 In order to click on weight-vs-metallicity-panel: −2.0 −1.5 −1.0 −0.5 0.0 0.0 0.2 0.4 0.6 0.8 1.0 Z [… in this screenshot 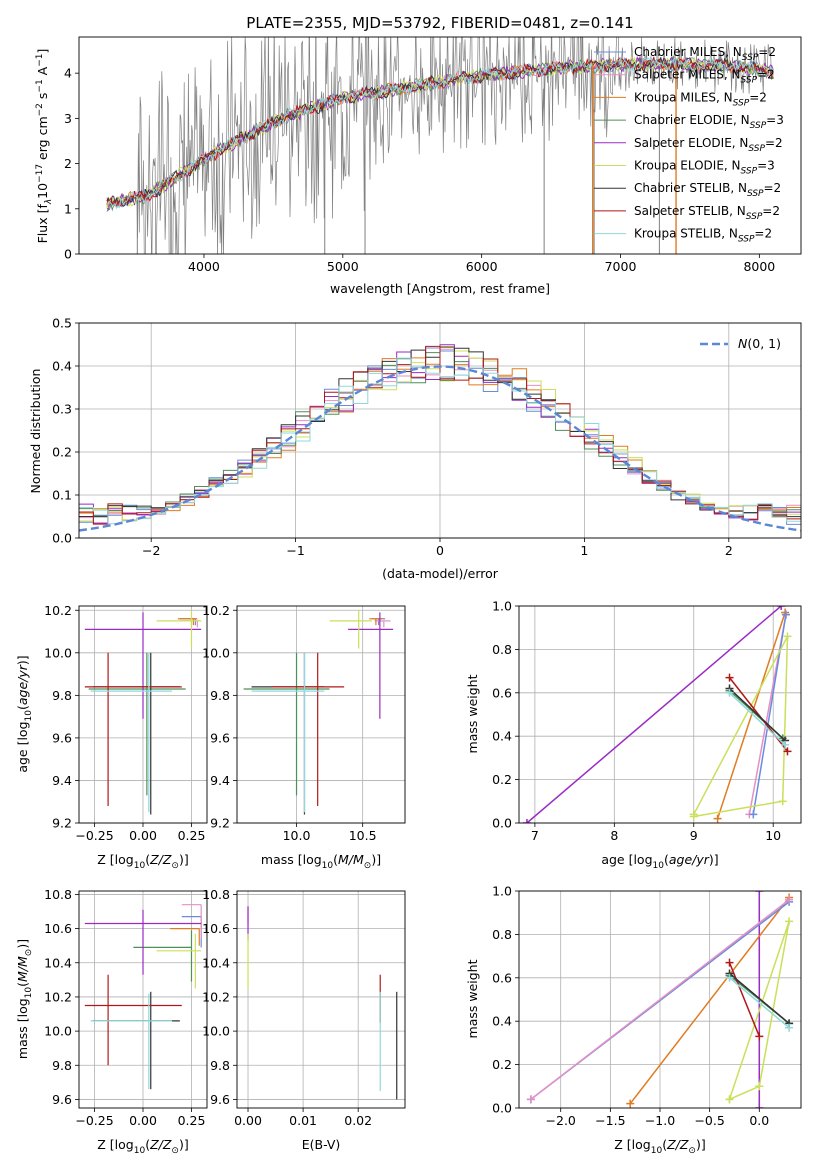, I will do `click(633, 1020)`.